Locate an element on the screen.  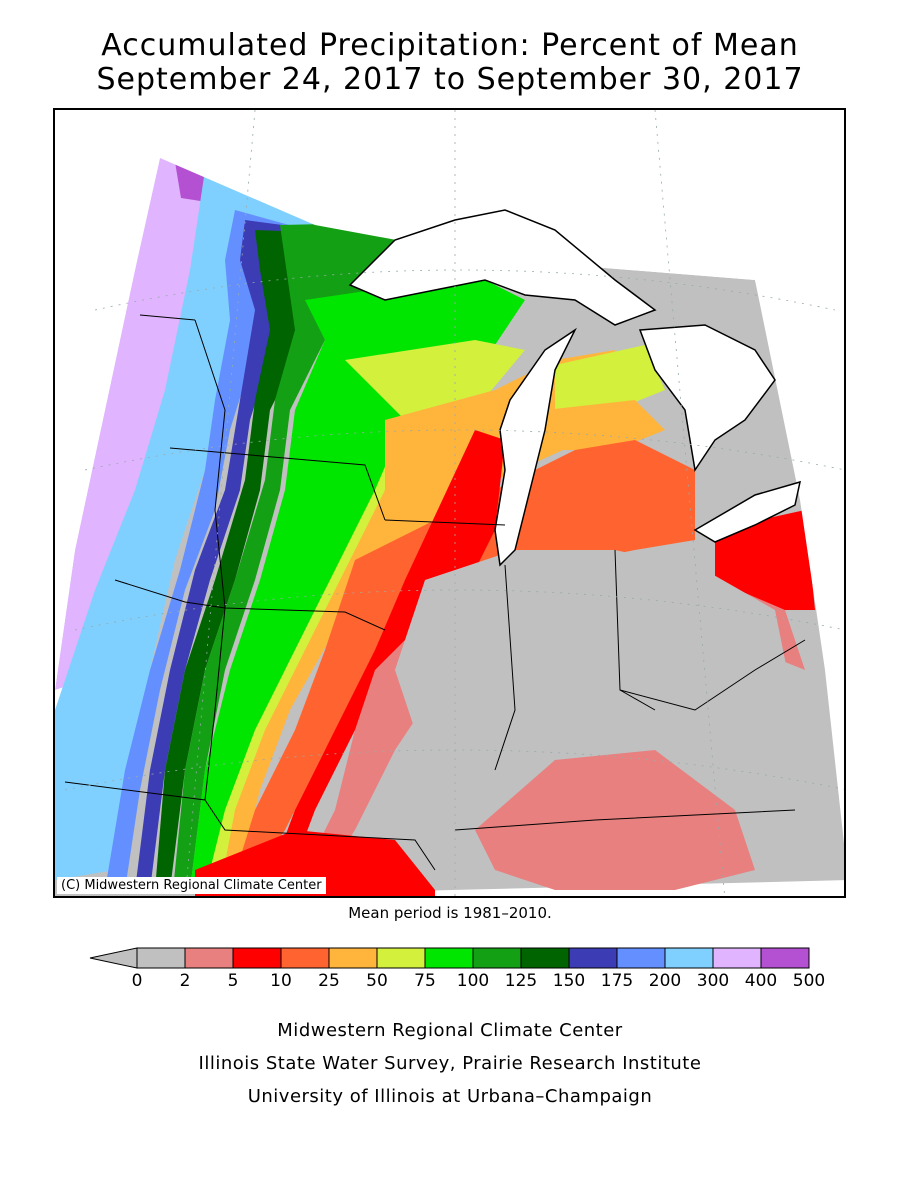
region-5-10-east is located at coordinates (765, 560).